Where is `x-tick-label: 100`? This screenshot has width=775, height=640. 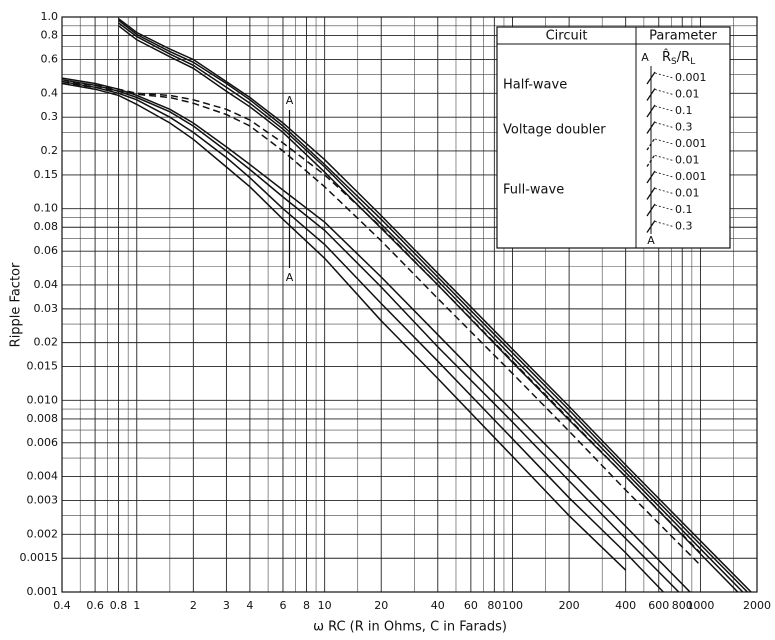 x-tick-label: 100 is located at coordinates (512, 605).